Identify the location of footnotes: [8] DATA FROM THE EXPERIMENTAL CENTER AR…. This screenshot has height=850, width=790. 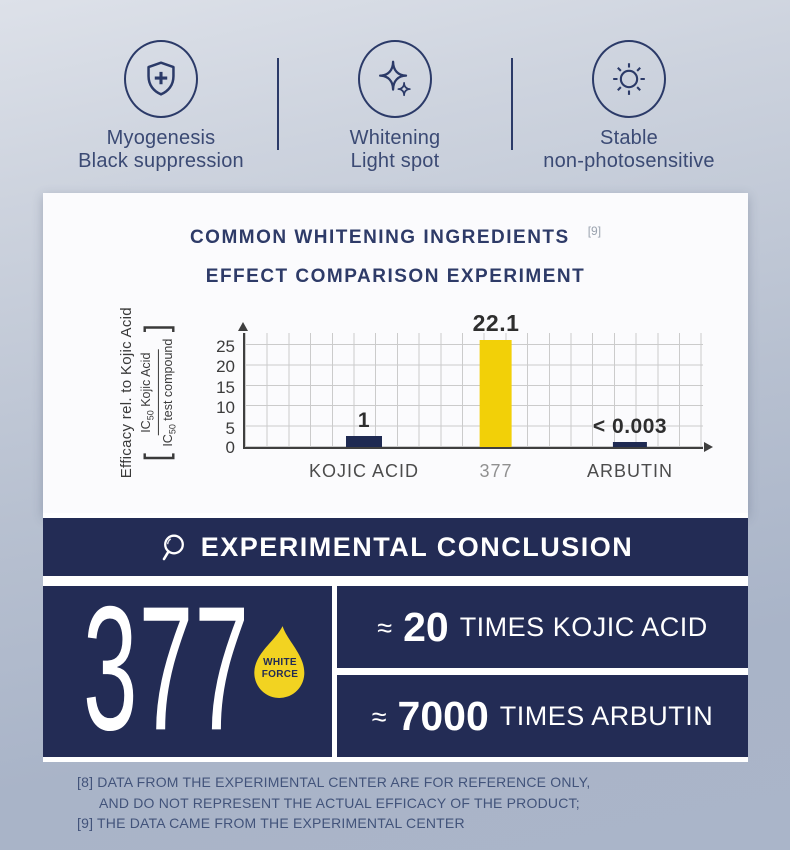
(333, 803).